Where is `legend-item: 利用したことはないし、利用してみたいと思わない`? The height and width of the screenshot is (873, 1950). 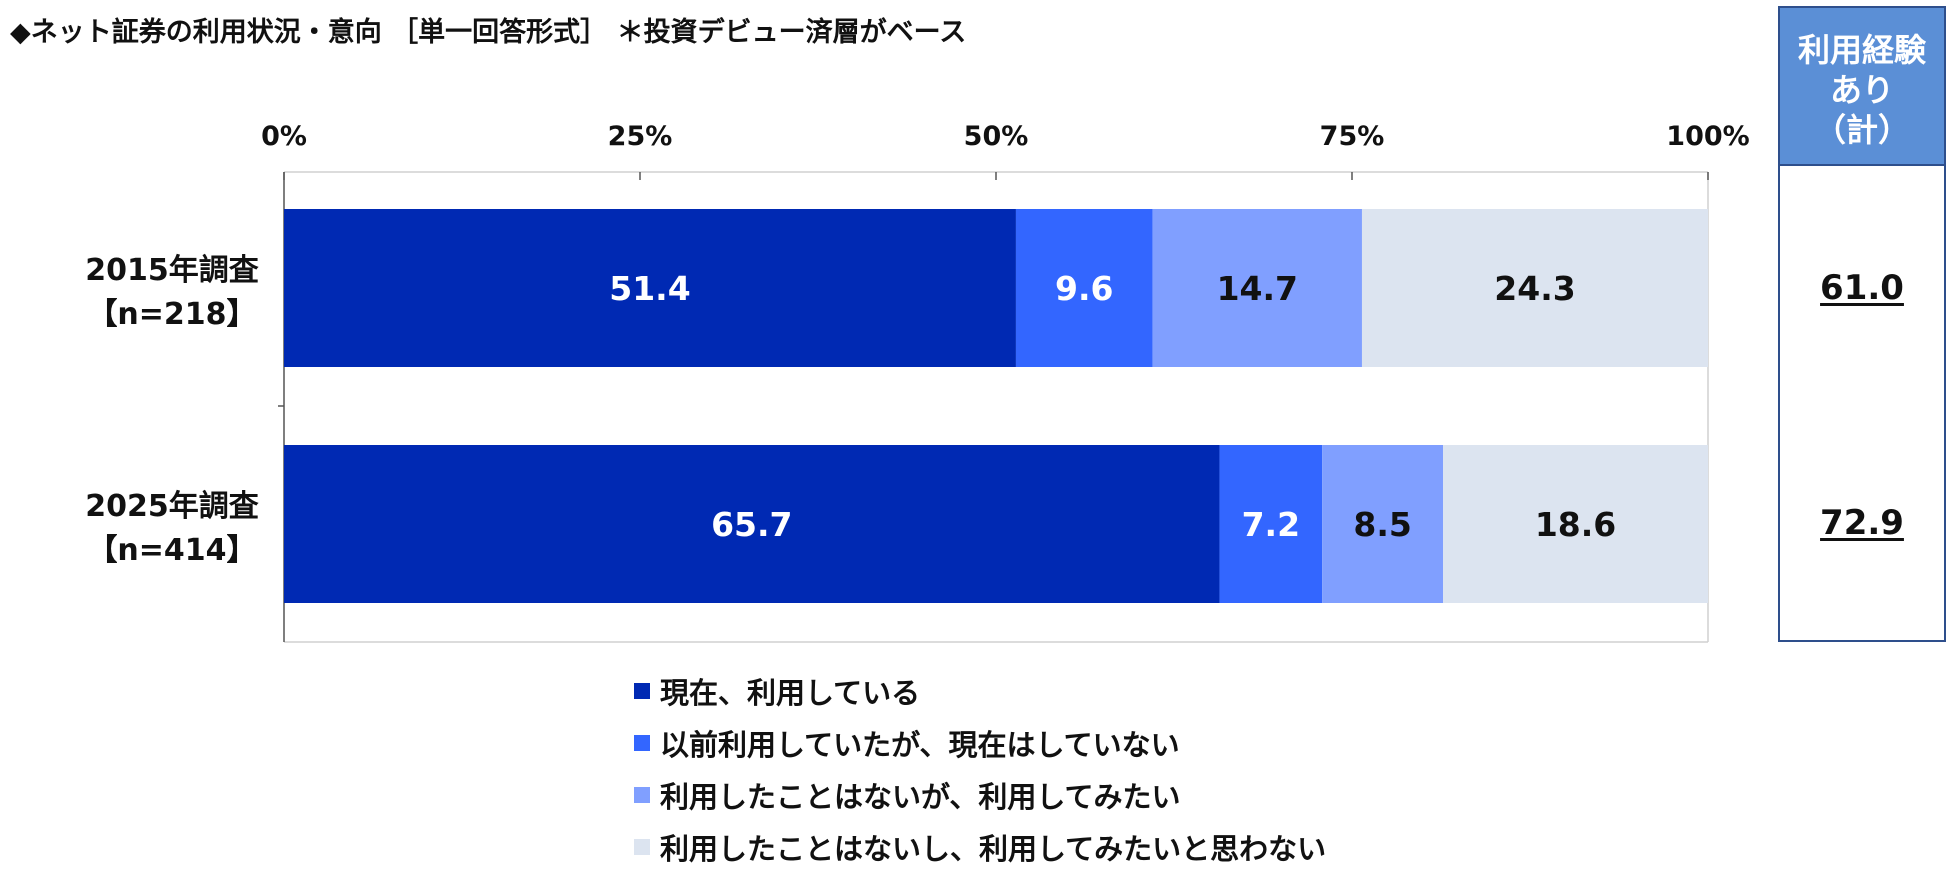 legend-item: 利用したことはないし、利用してみたいと思わない is located at coordinates (980, 847).